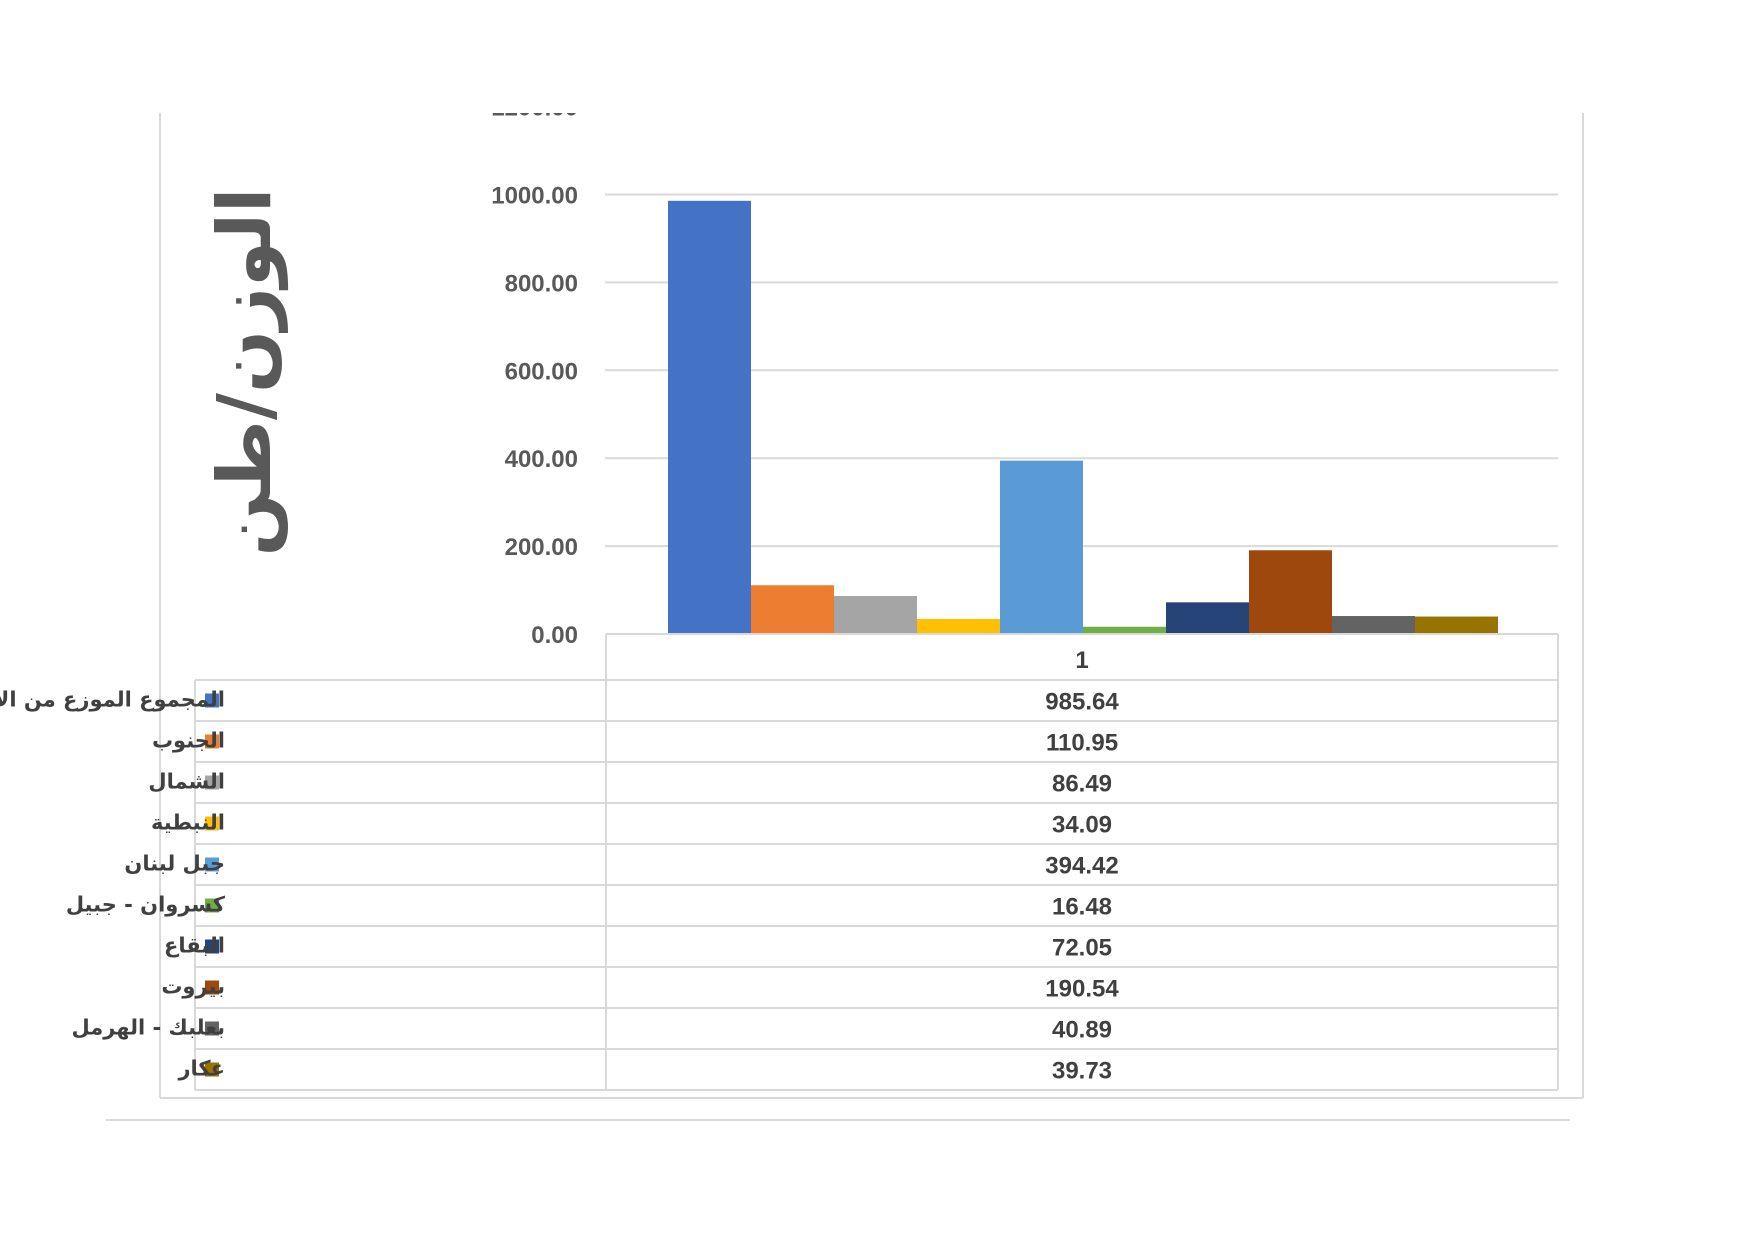 Image resolution: width=1753 pixels, height=1240 pixels. Describe the element at coordinates (112, 700) in the screenshot. I see `legend-label-1: المجموع الموزع من الإغاثة للمحافظات` at that location.